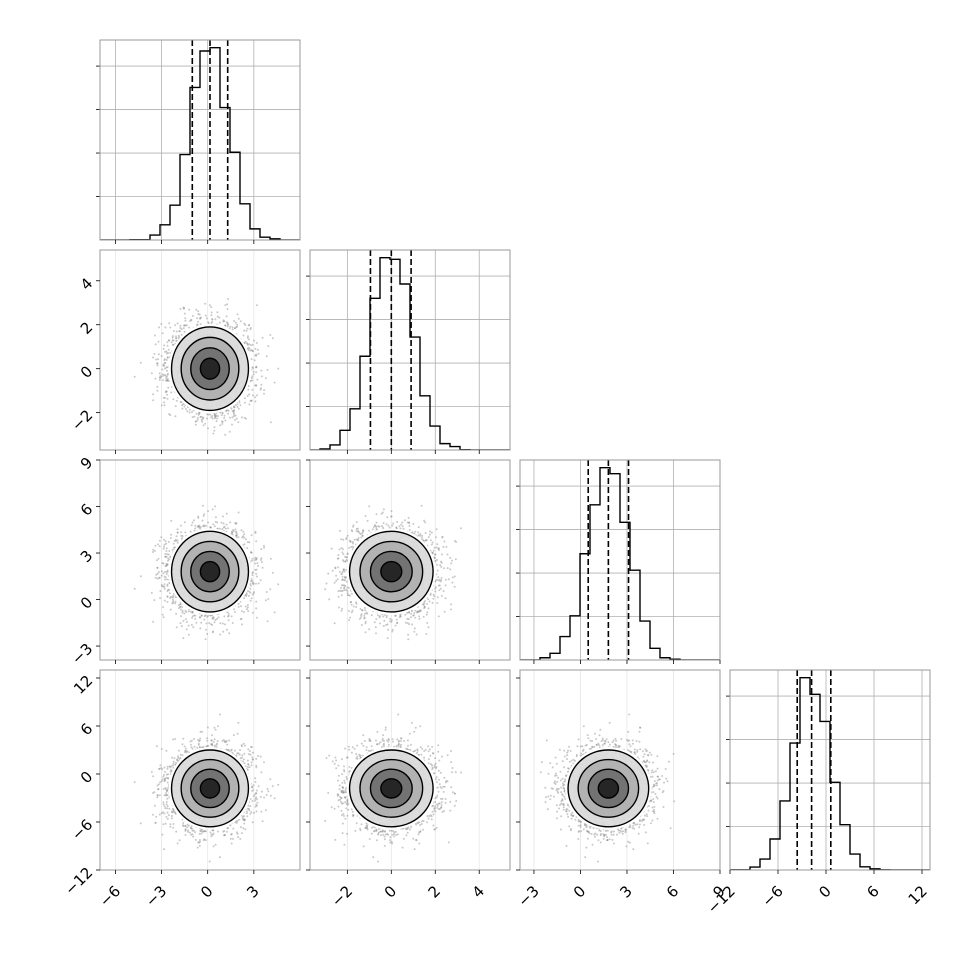 Image resolution: width=970 pixels, height=970 pixels. What do you see at coordinates (86, 327) in the screenshot?
I see `tick-label-y: 2` at bounding box center [86, 327].